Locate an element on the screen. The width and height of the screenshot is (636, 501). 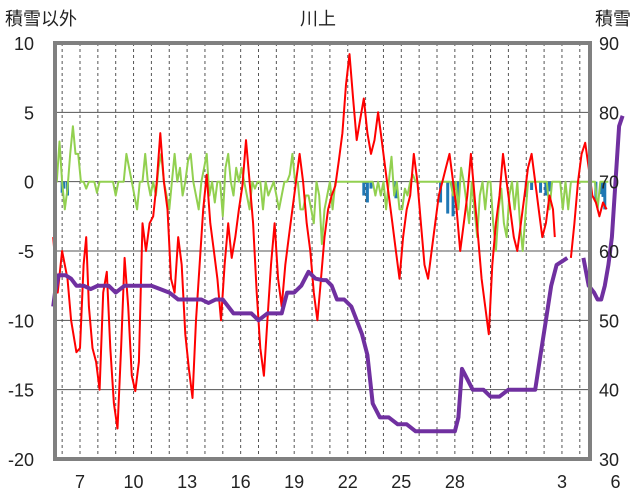
x-tick-label: 6 is located at coordinates (615, 482).